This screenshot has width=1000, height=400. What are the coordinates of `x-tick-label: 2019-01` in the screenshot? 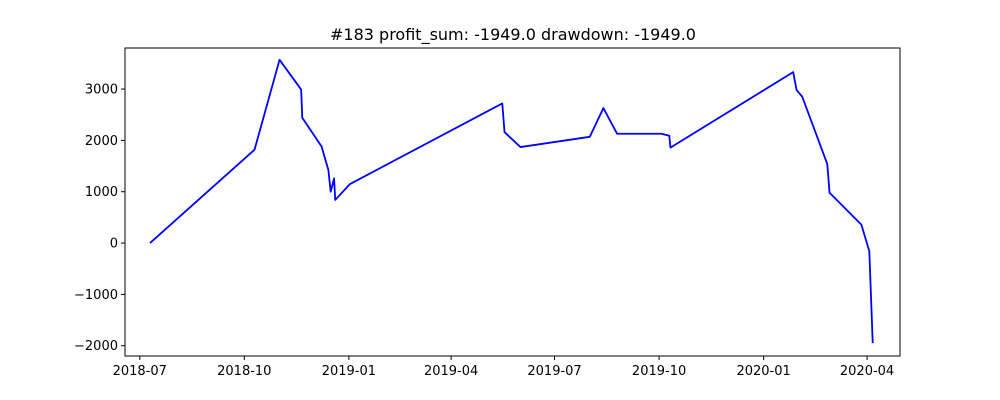 It's located at (349, 371).